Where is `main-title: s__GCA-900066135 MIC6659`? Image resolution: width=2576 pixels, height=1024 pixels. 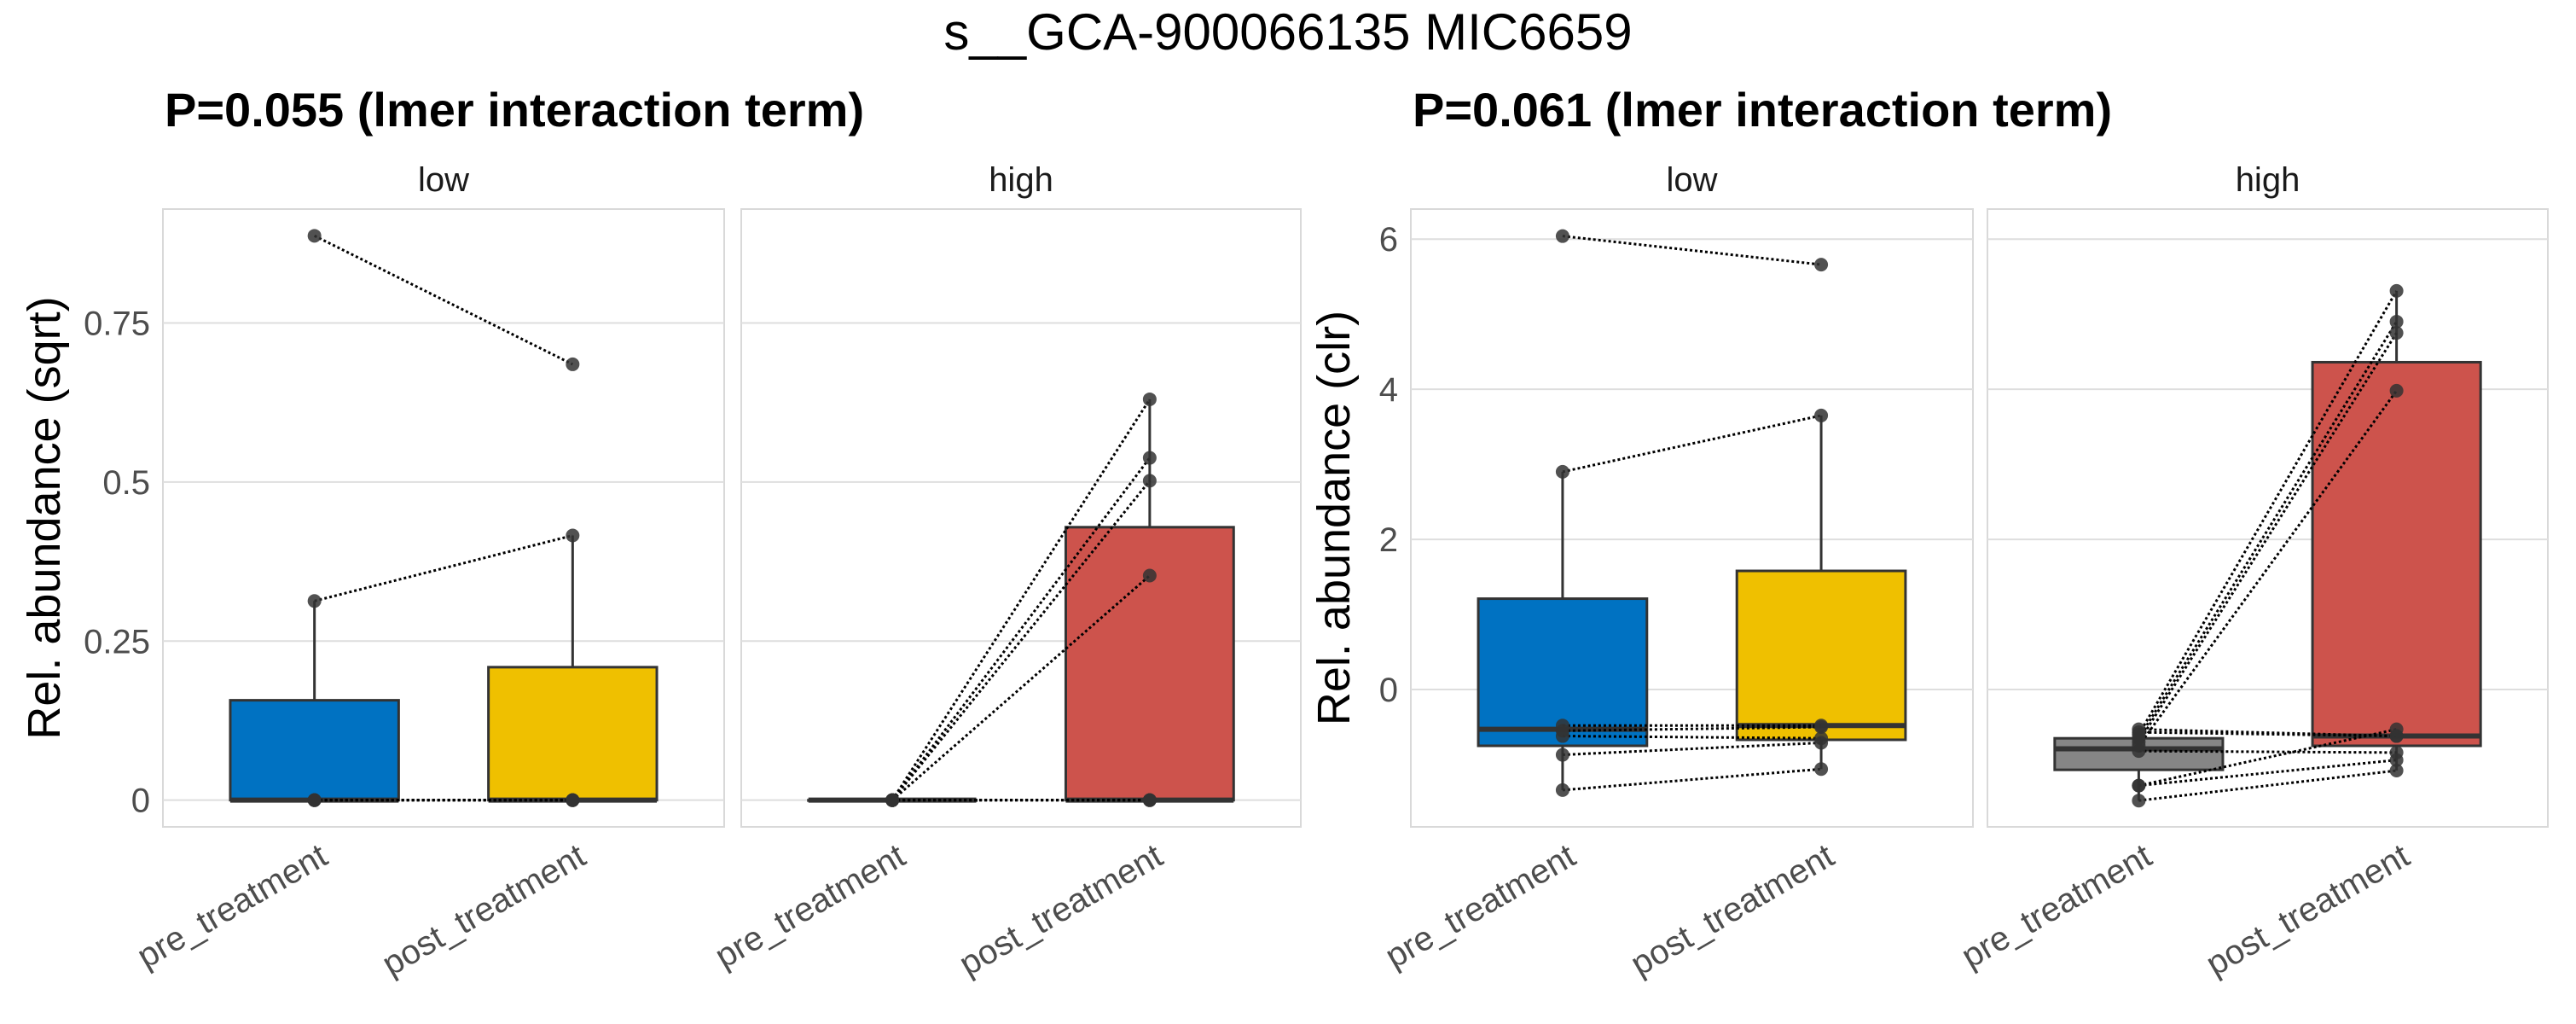 main-title: s__GCA-900066135 MIC6659 is located at coordinates (1287, 32).